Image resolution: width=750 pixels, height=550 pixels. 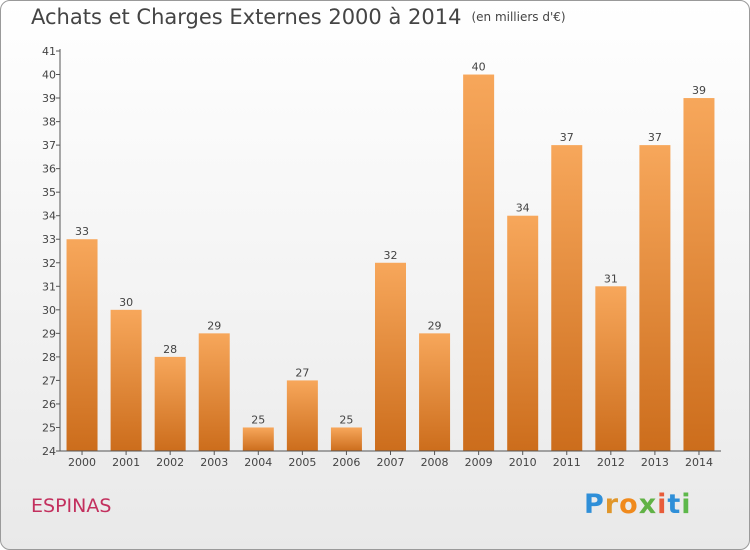 What do you see at coordinates (611, 462) in the screenshot?
I see `x-tick-label: 2012` at bounding box center [611, 462].